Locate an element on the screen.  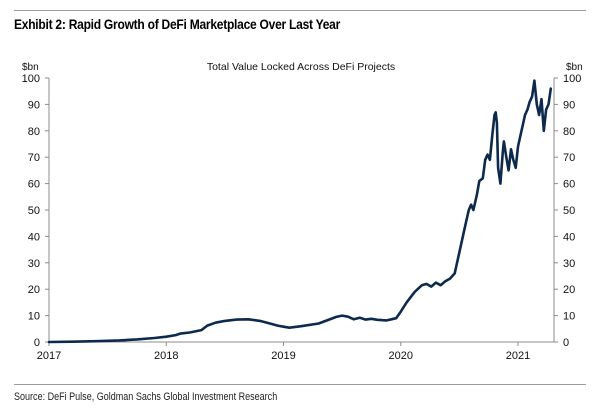
left-tick-label: 30 is located at coordinates (34, 264).